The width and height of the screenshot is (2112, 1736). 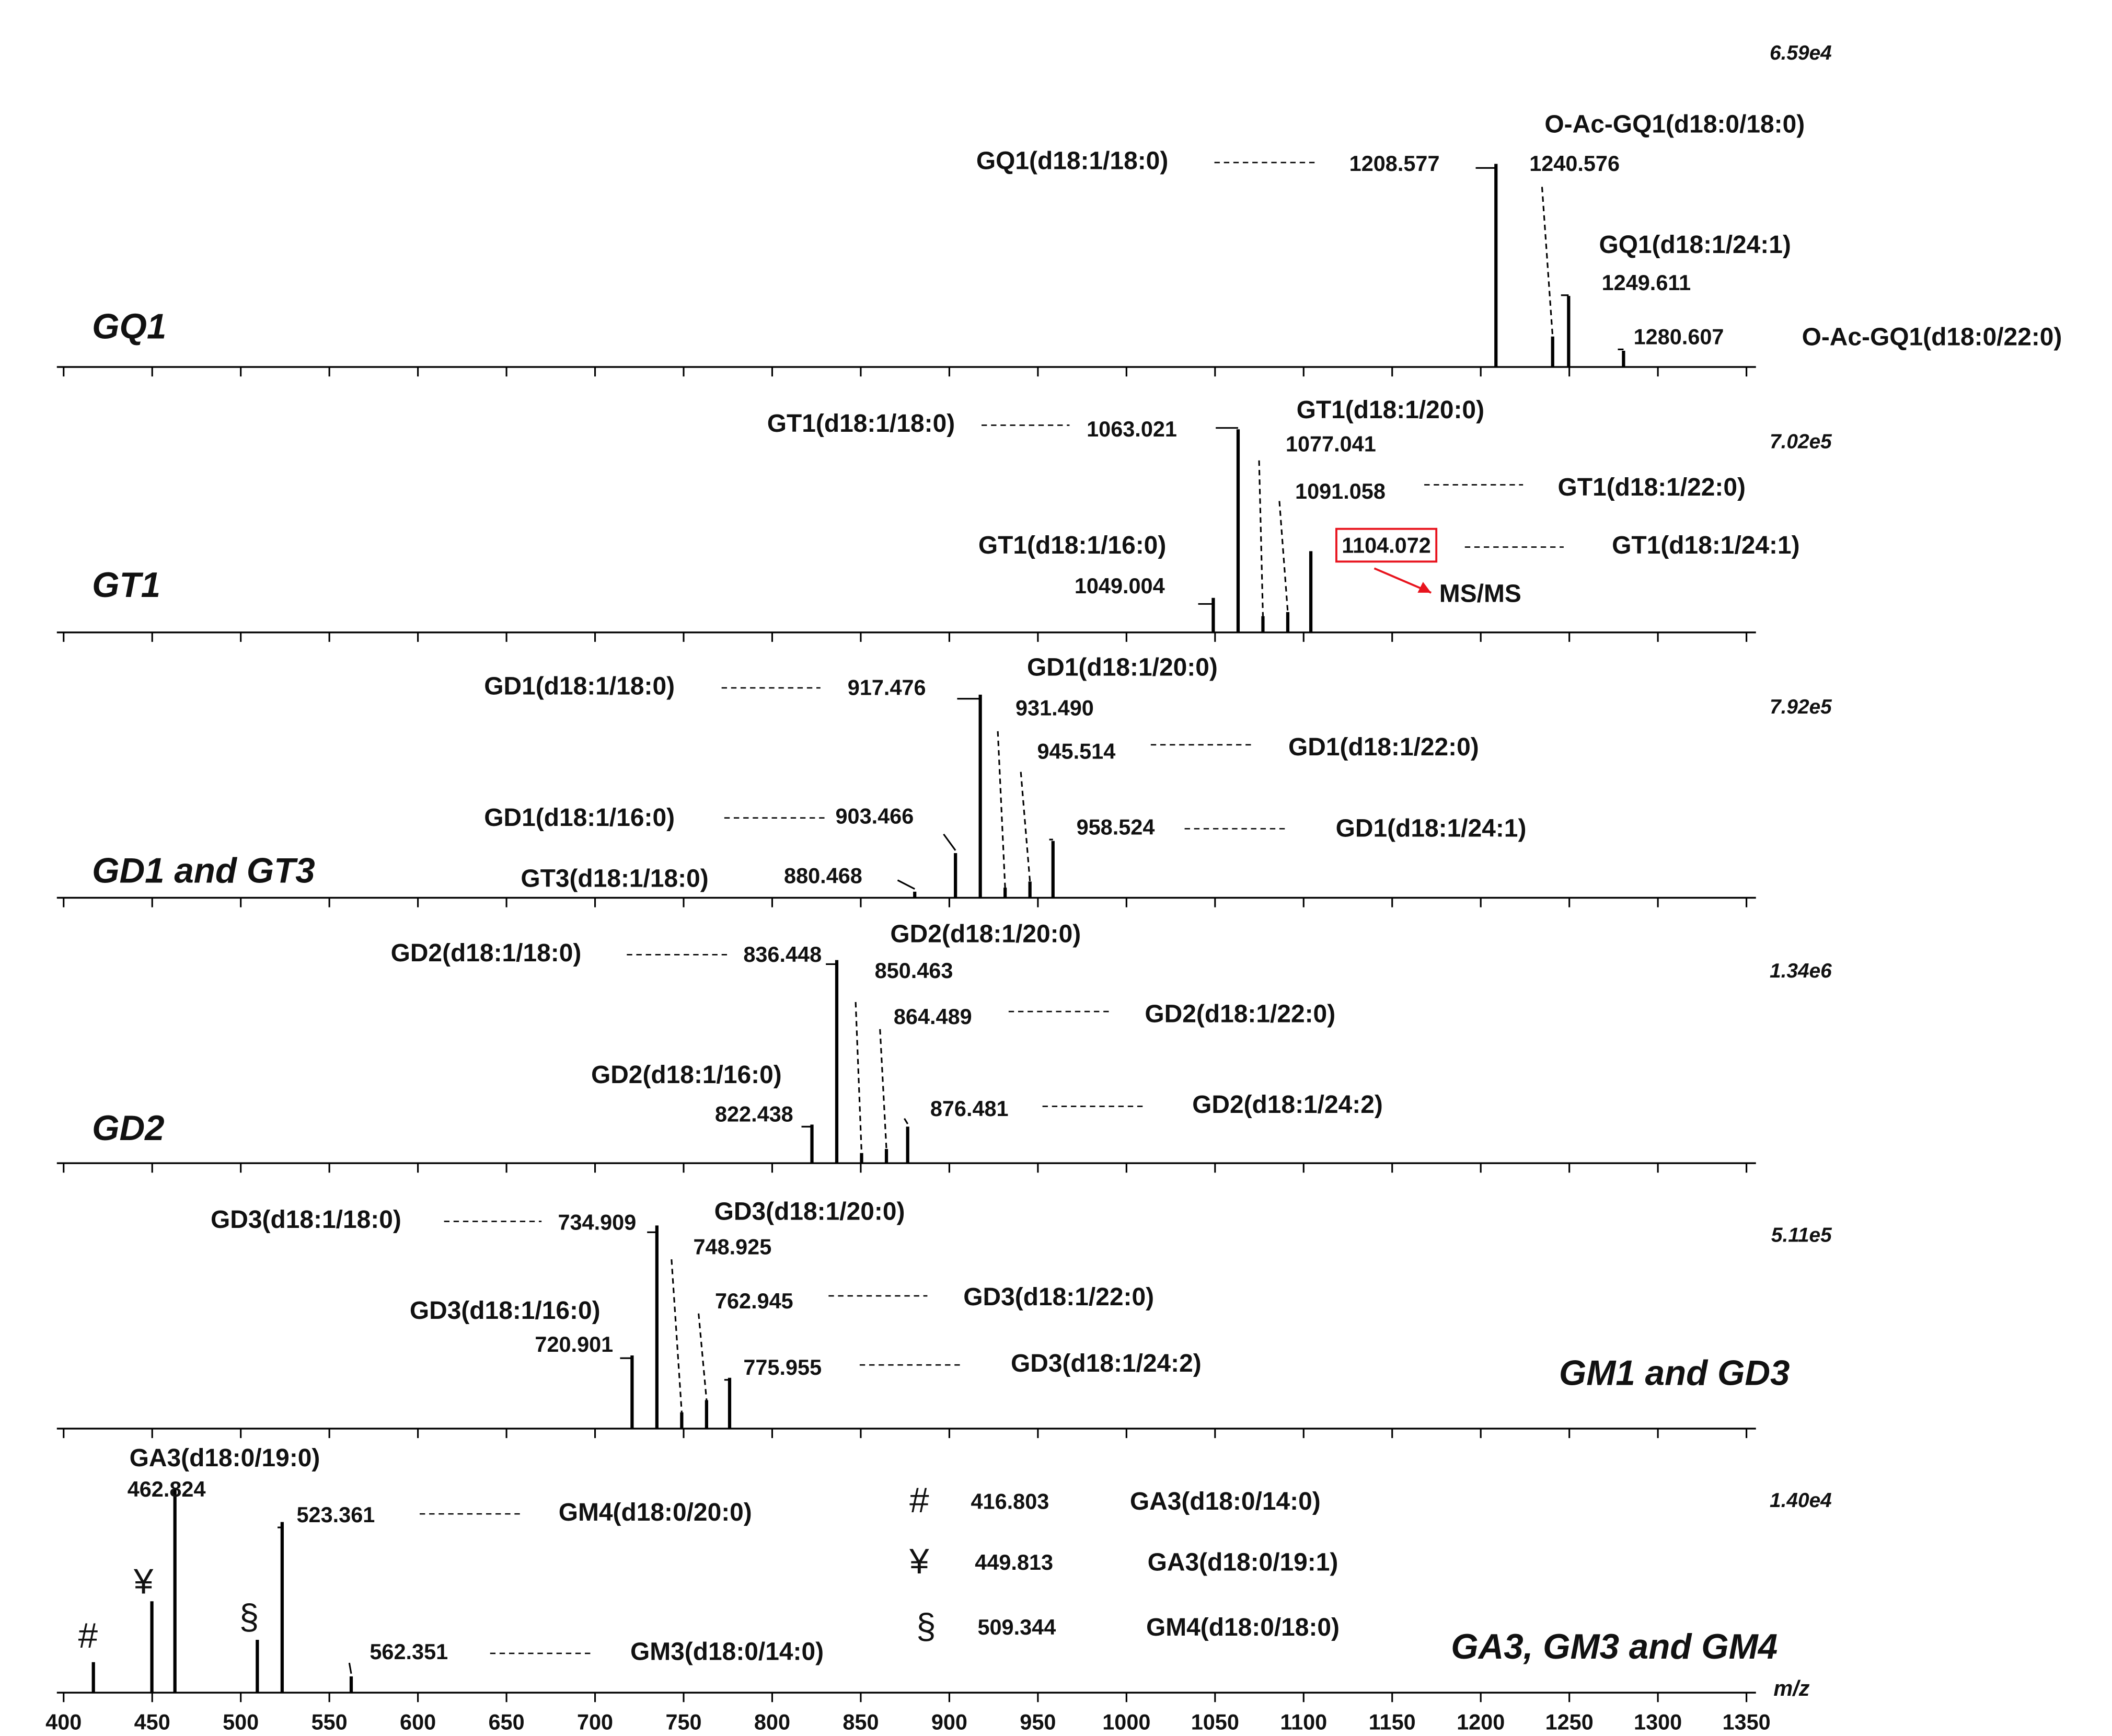 I want to click on mz-label: 734.909, so click(x=597, y=1222).